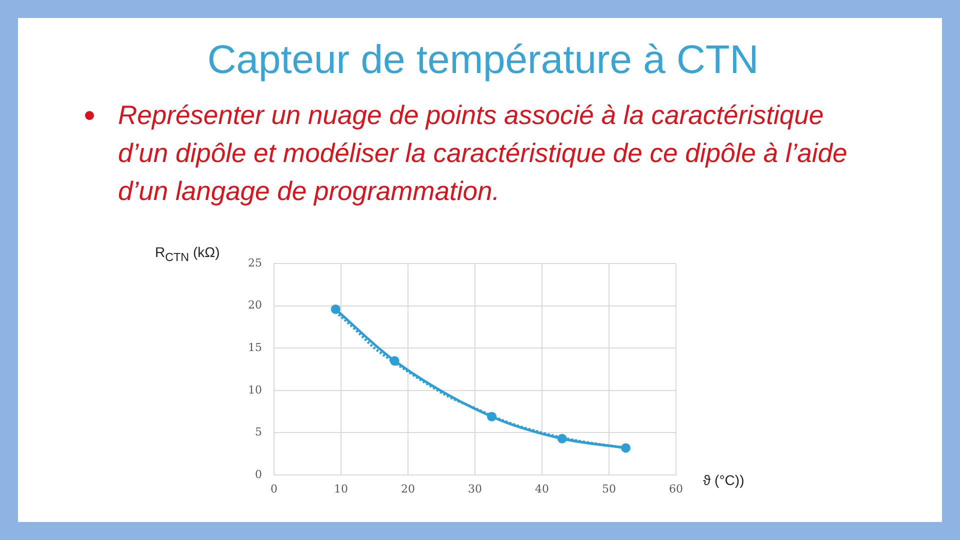  What do you see at coordinates (609, 489) in the screenshot?
I see `x-tick-label: 50` at bounding box center [609, 489].